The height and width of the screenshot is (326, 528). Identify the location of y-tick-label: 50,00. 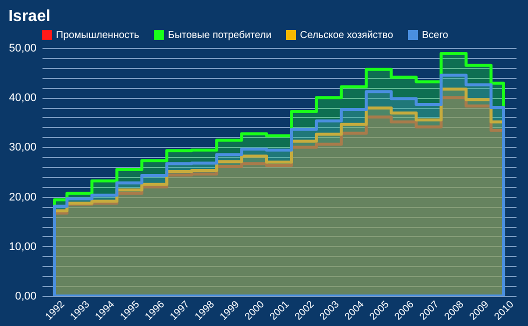
(22, 48).